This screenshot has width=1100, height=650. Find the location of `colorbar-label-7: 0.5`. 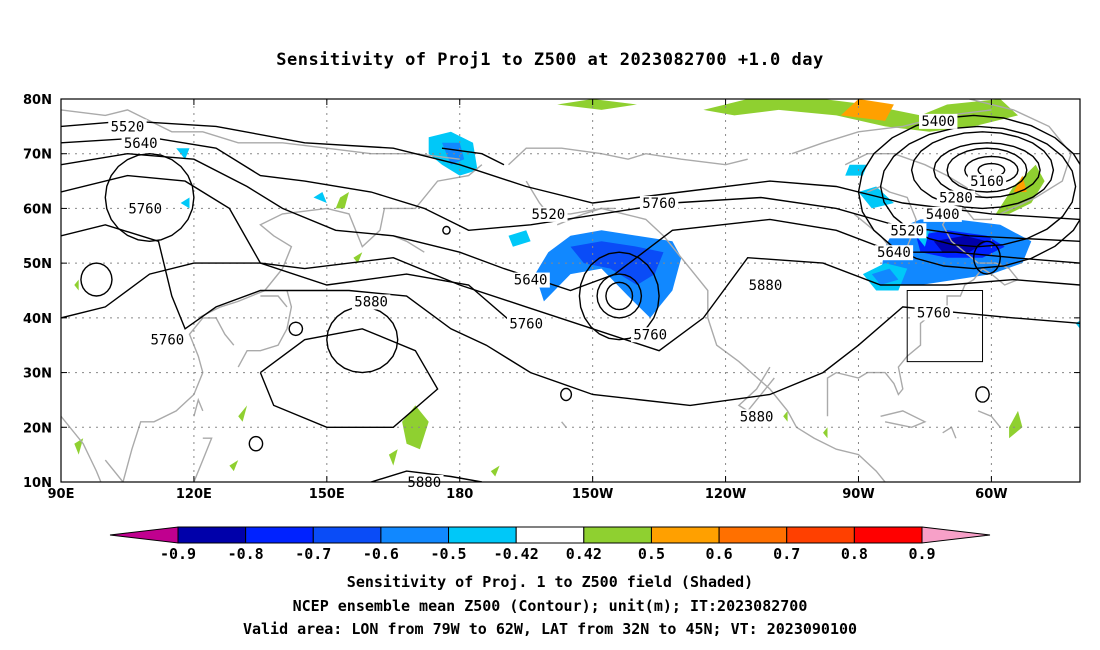

colorbar-label-7: 0.5 is located at coordinates (651, 554).